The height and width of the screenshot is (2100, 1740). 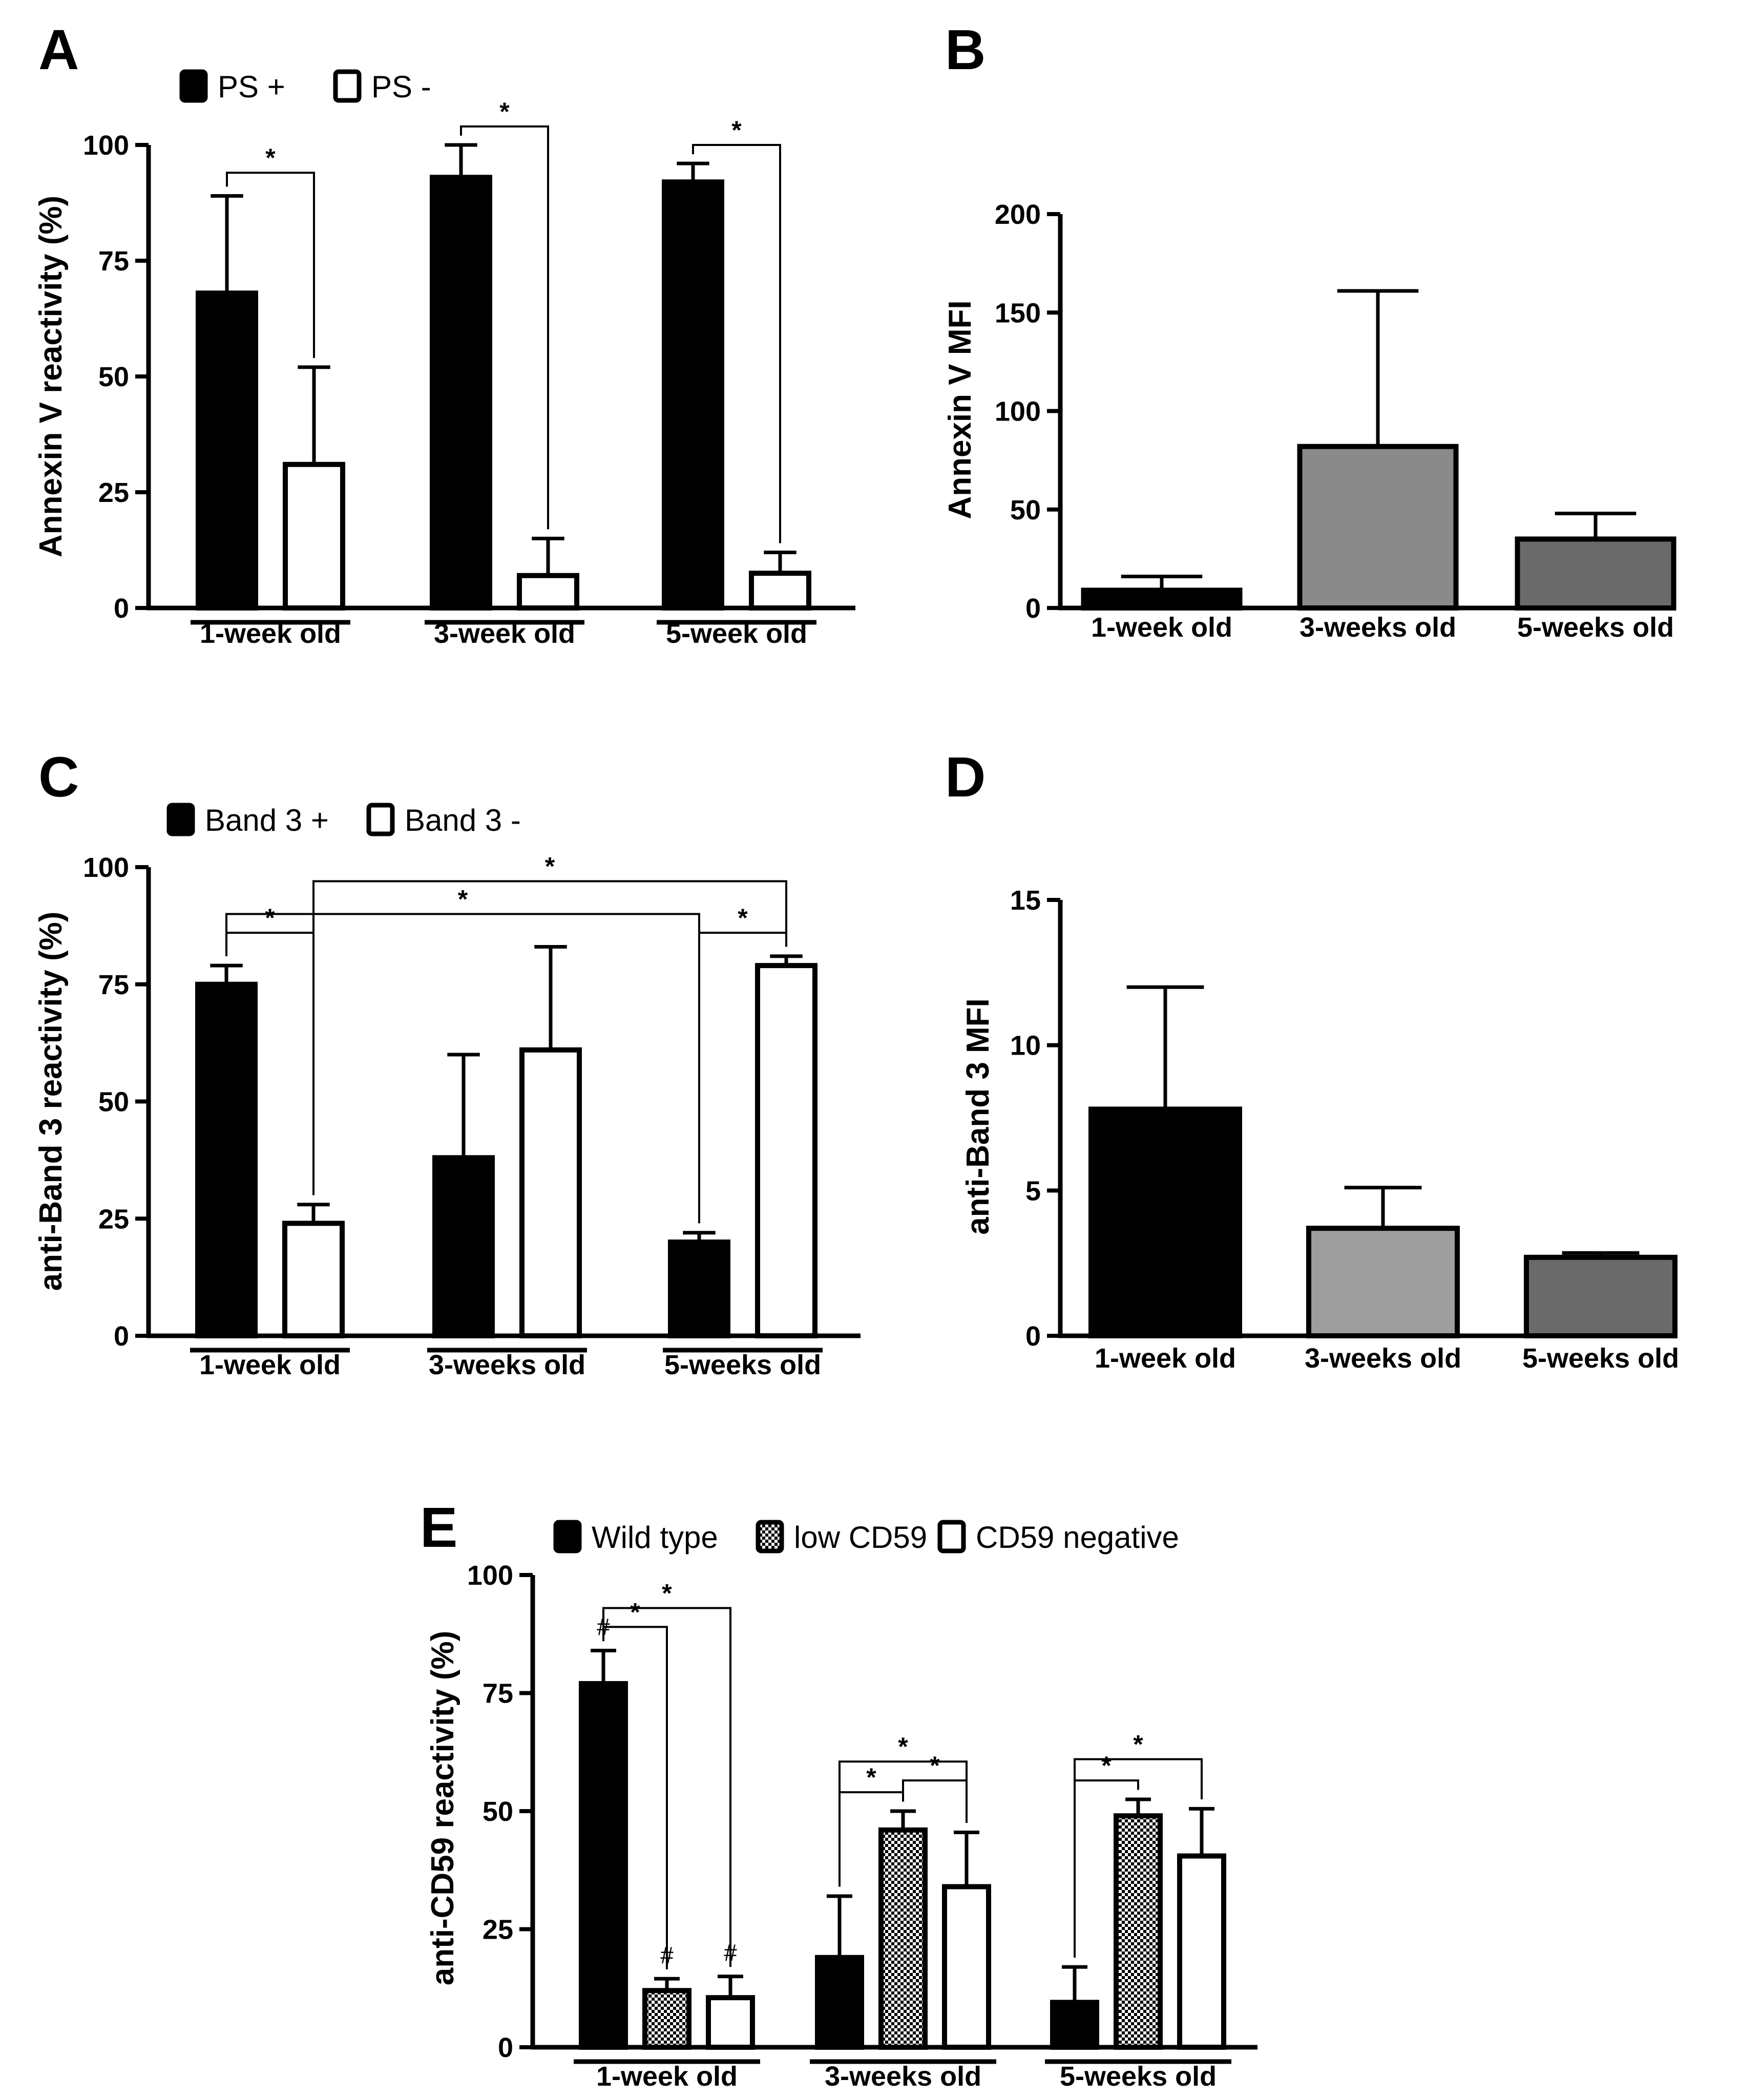 I want to click on legend-label: CD59 negative, so click(x=1078, y=1537).